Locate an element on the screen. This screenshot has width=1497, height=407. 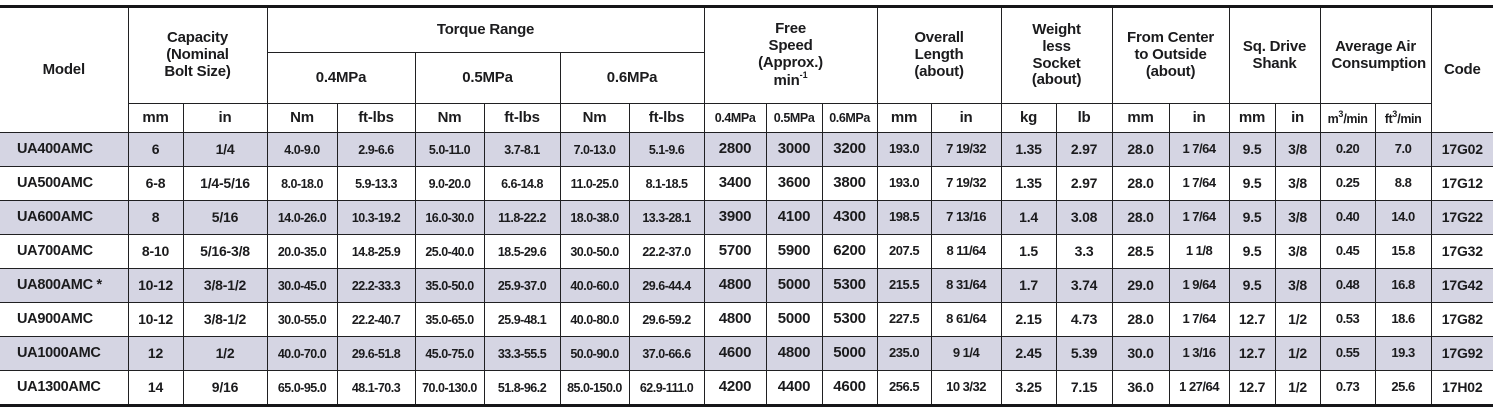
data-cell: 3.25 is located at coordinates (1028, 388).